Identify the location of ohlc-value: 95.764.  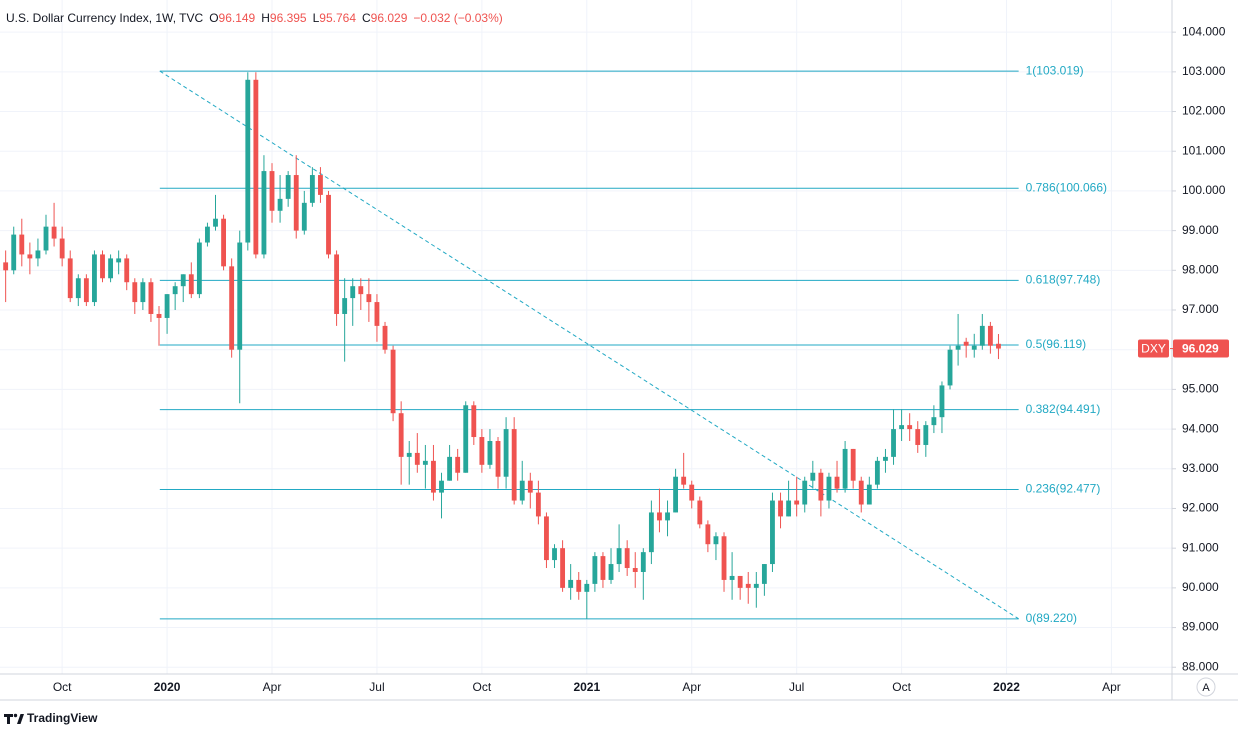
(337, 18).